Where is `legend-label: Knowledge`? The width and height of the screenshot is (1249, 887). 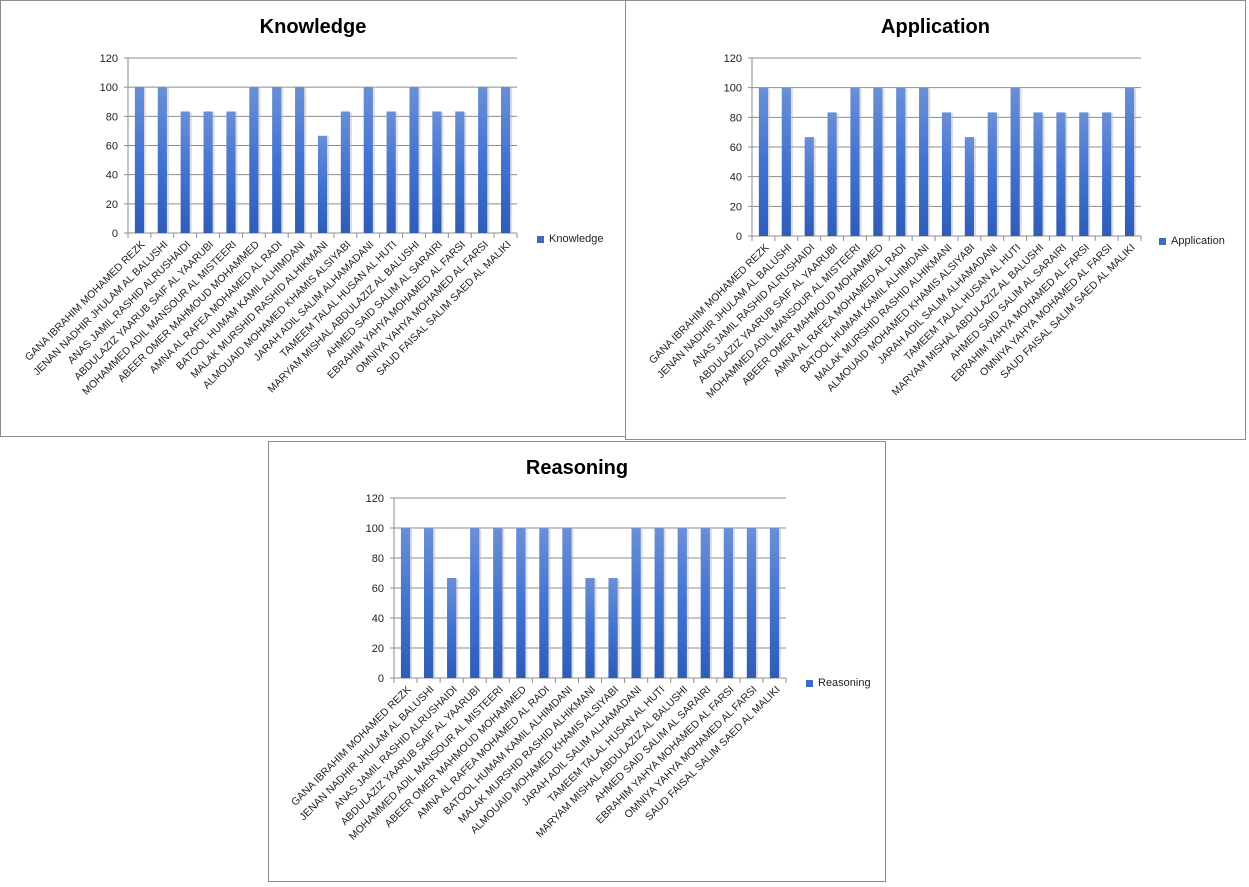 legend-label: Knowledge is located at coordinates (576, 239).